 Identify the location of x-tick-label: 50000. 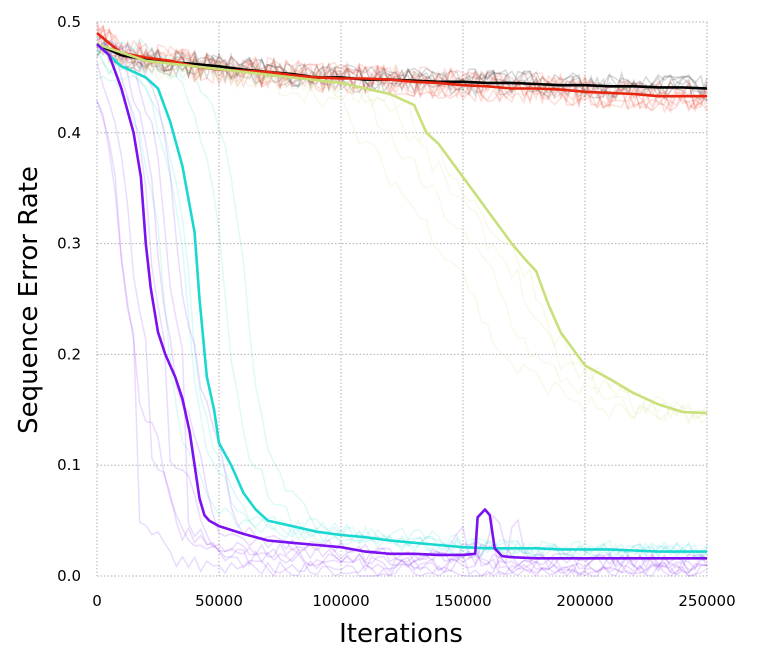
(219, 601).